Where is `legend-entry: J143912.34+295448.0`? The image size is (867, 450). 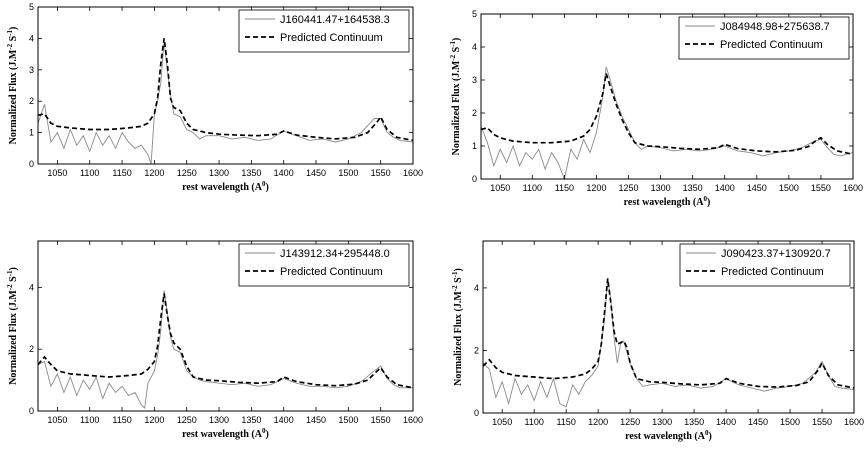
legend-entry: J143912.34+295448.0 is located at coordinates (335, 254).